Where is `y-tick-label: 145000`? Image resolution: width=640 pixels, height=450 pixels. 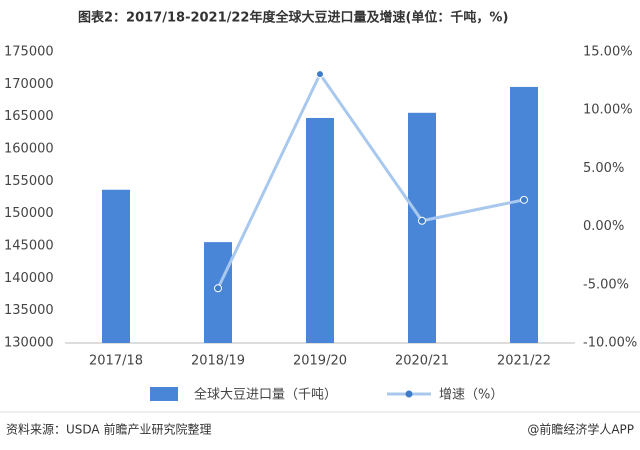
y-tick-label: 145000 is located at coordinates (29, 246).